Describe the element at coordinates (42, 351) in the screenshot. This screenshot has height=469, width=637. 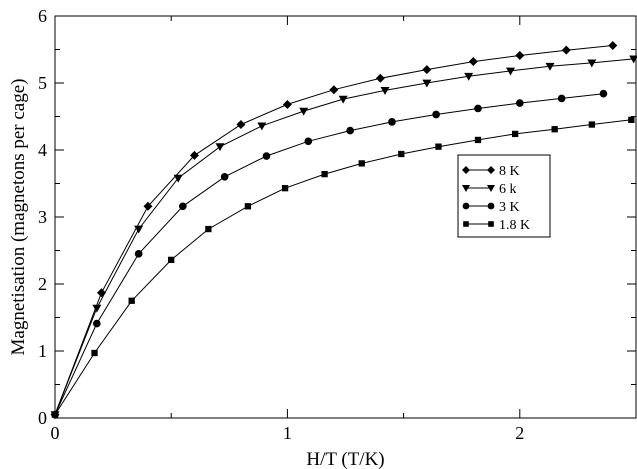
I see `y-tick-label: 1` at that location.